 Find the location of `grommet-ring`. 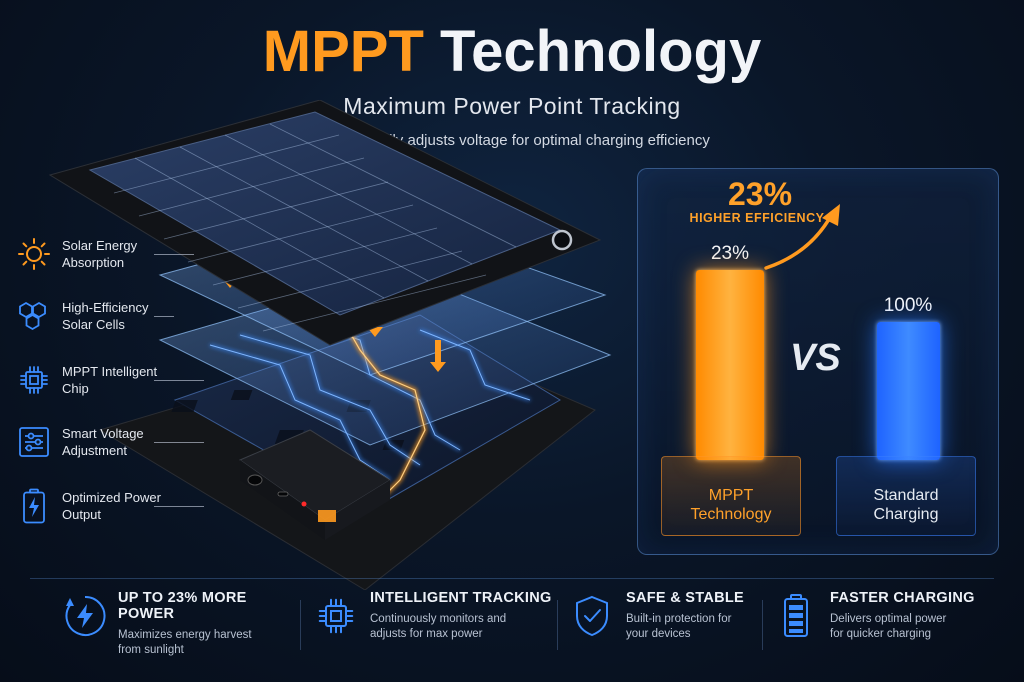

grommet-ring is located at coordinates (562, 240).